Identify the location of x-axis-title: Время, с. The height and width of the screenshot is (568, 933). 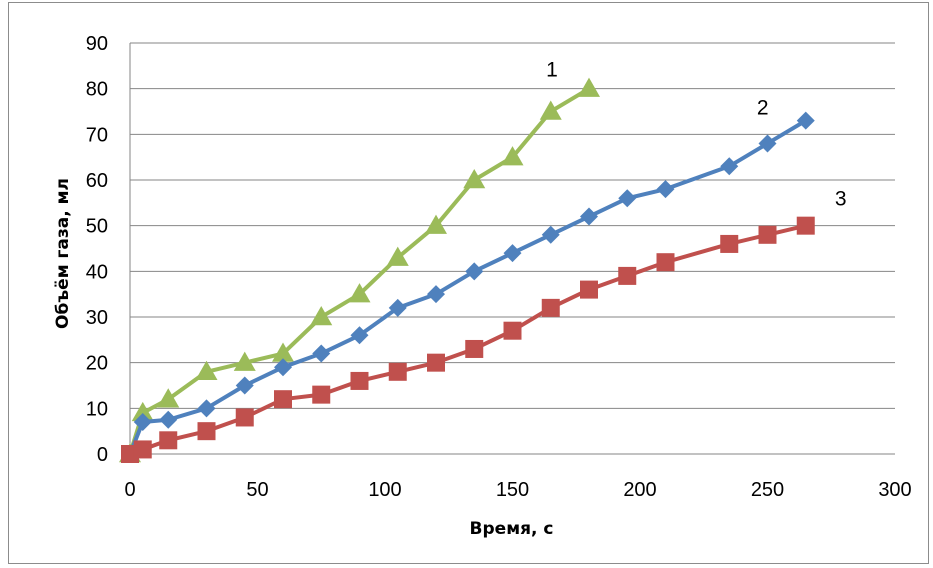
(512, 529).